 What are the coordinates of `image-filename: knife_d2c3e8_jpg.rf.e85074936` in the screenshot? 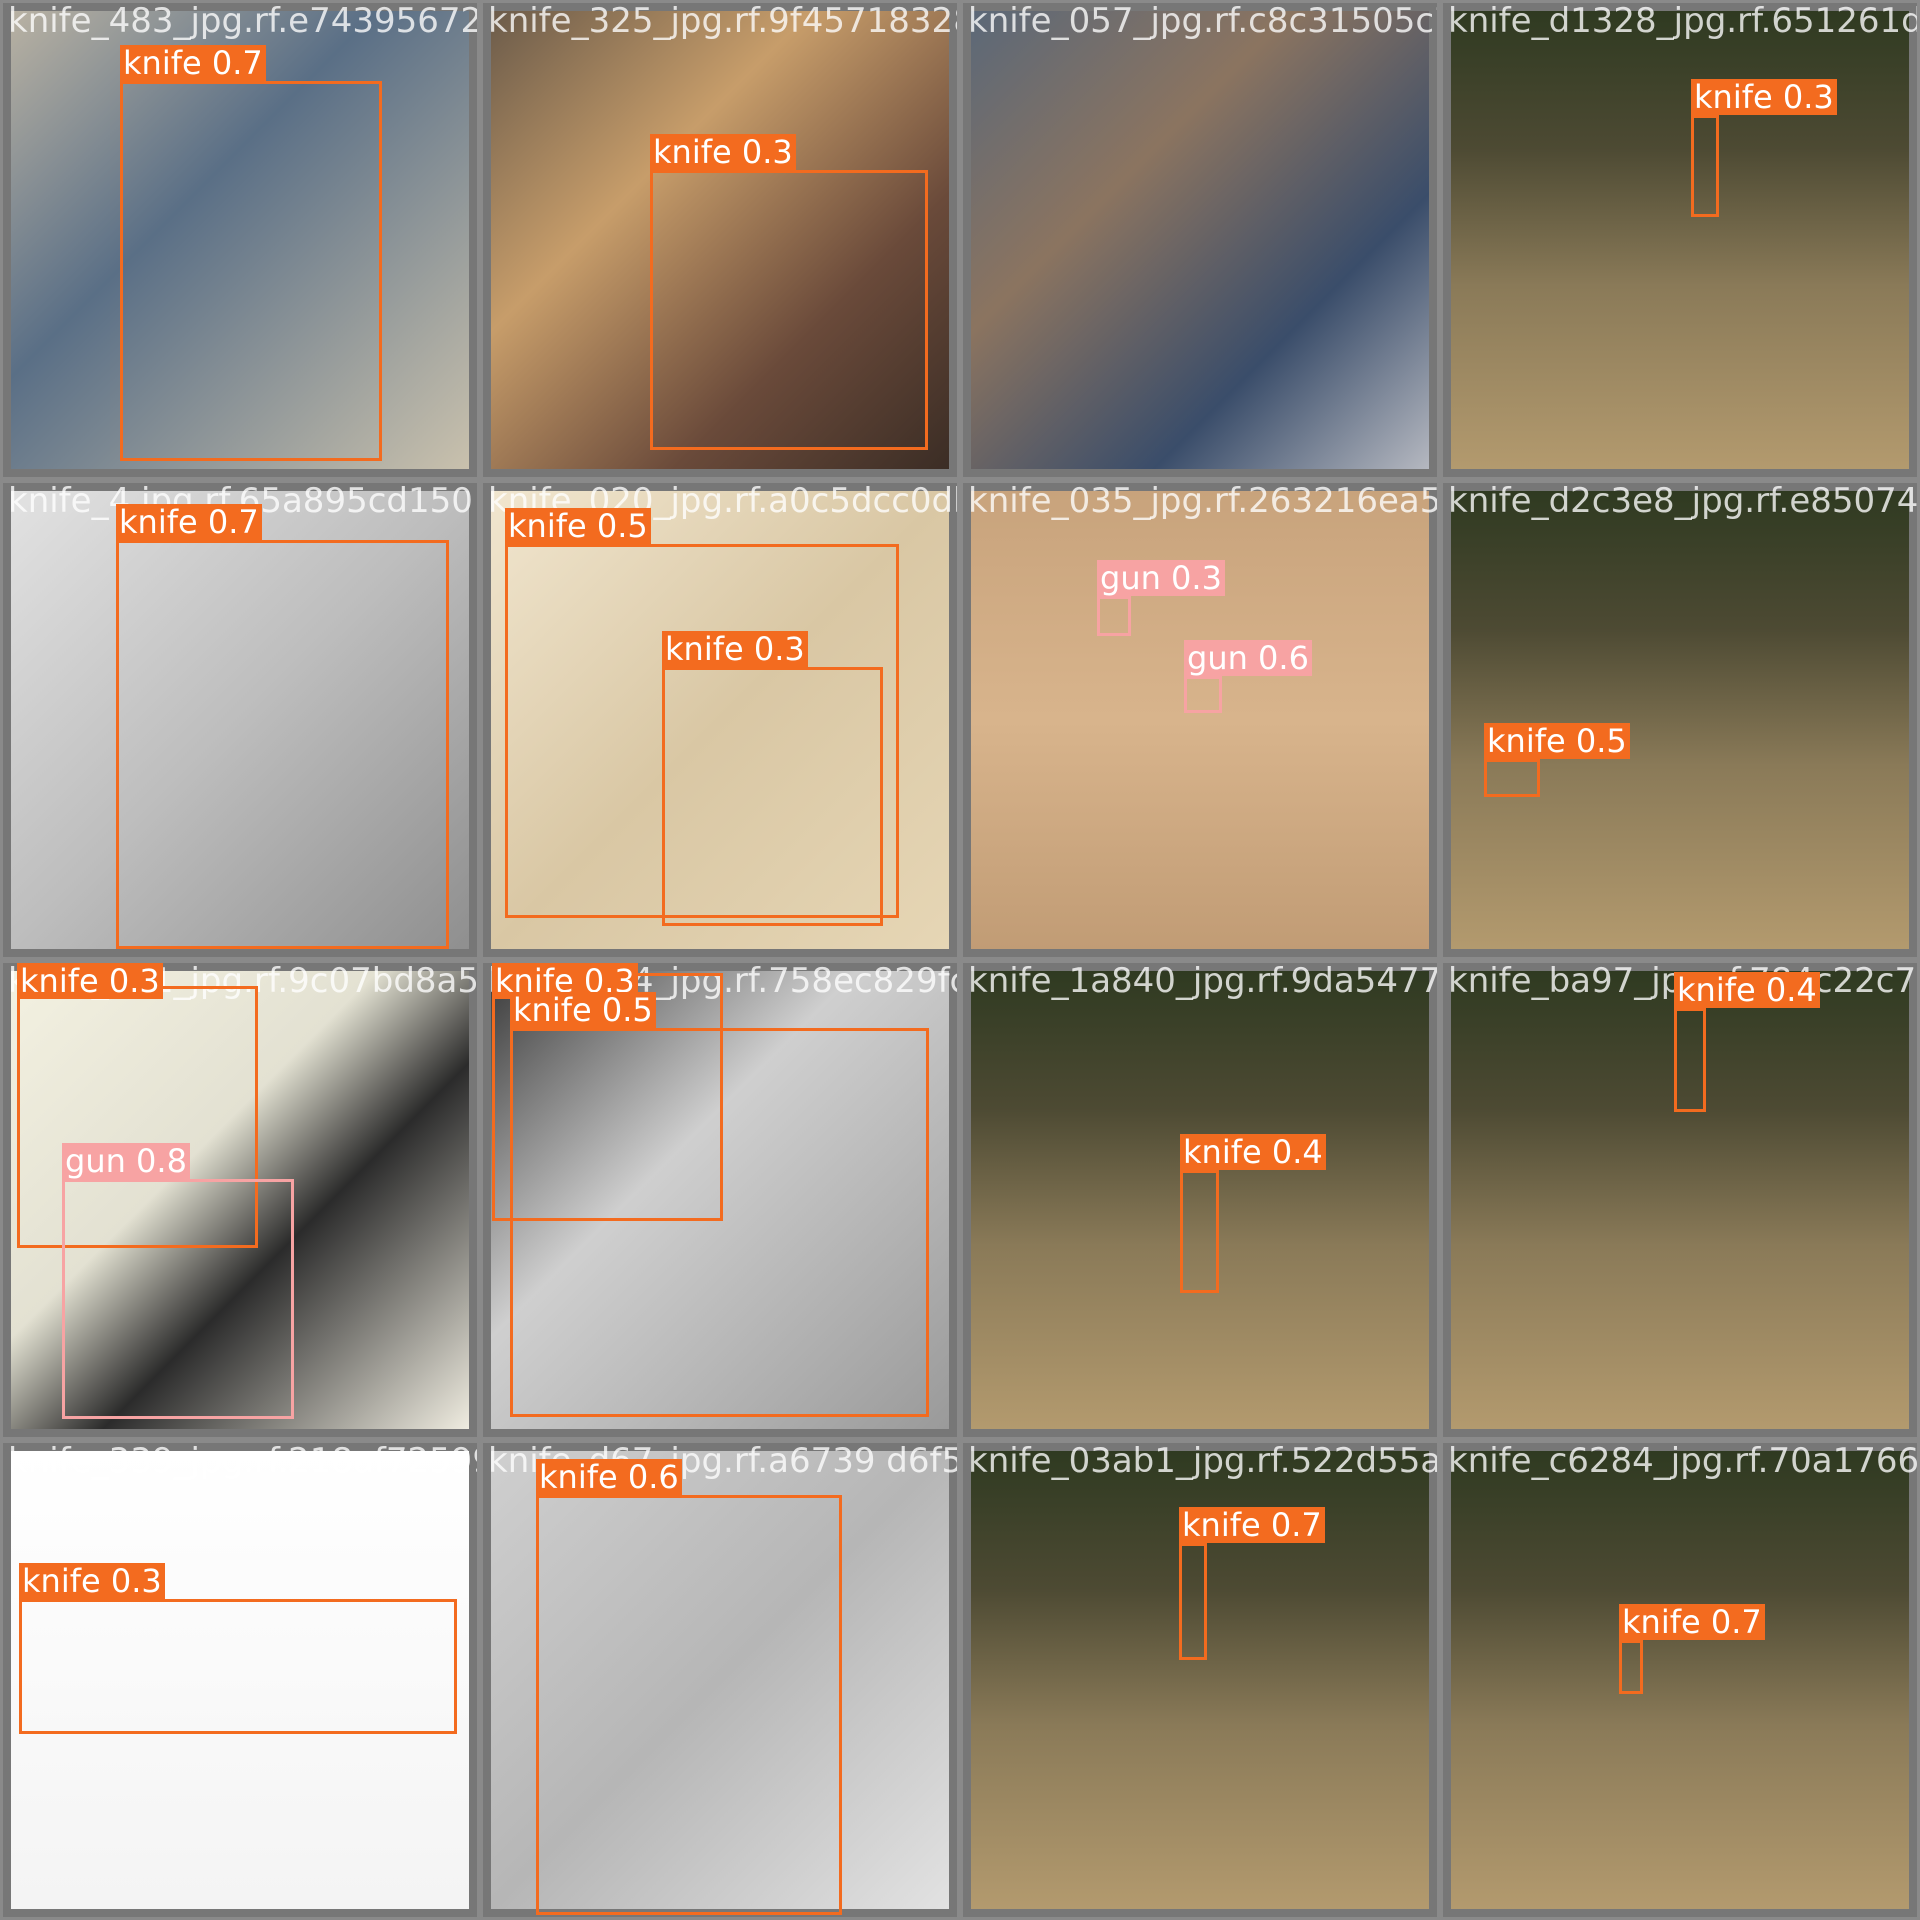 It's located at (1683, 501).